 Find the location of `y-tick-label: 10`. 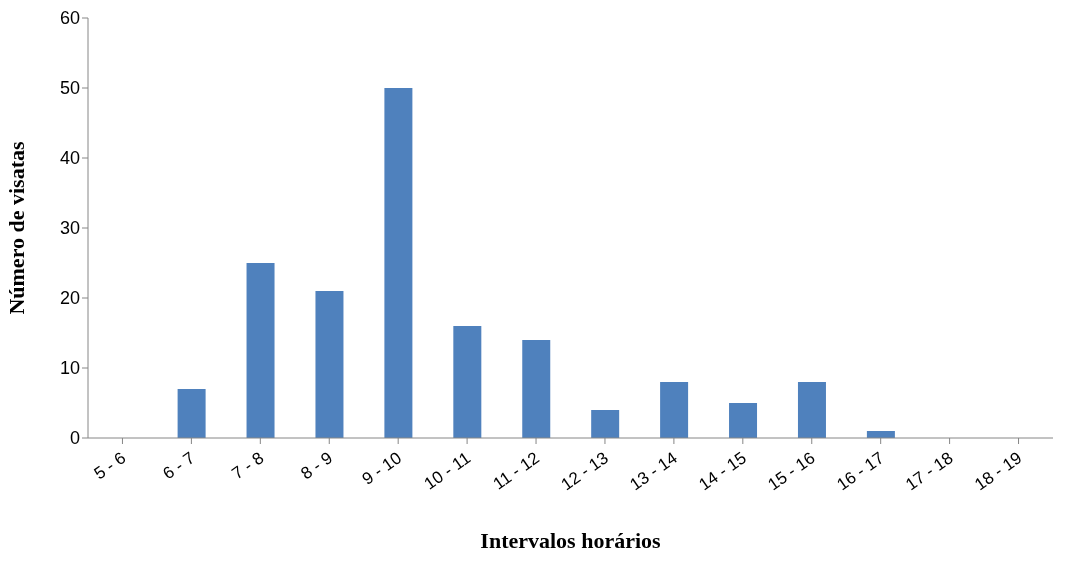

y-tick-label: 10 is located at coordinates (69, 368).